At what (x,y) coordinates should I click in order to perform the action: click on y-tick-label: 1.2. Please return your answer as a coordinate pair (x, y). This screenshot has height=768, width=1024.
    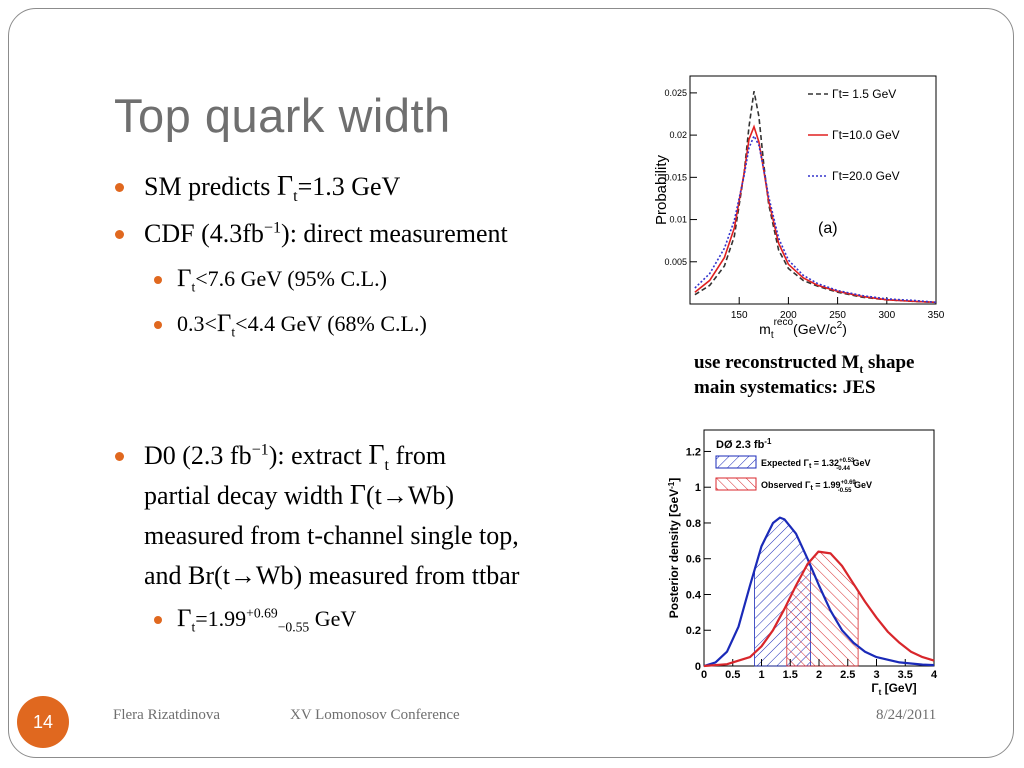
    Looking at the image, I should click on (693, 452).